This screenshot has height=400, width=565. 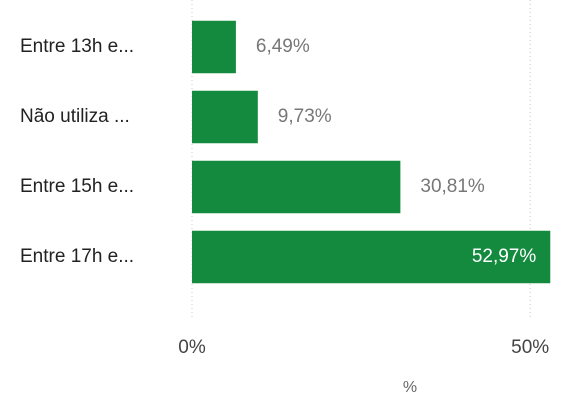 What do you see at coordinates (452, 186) in the screenshot?
I see `value-label: 30,81%` at bounding box center [452, 186].